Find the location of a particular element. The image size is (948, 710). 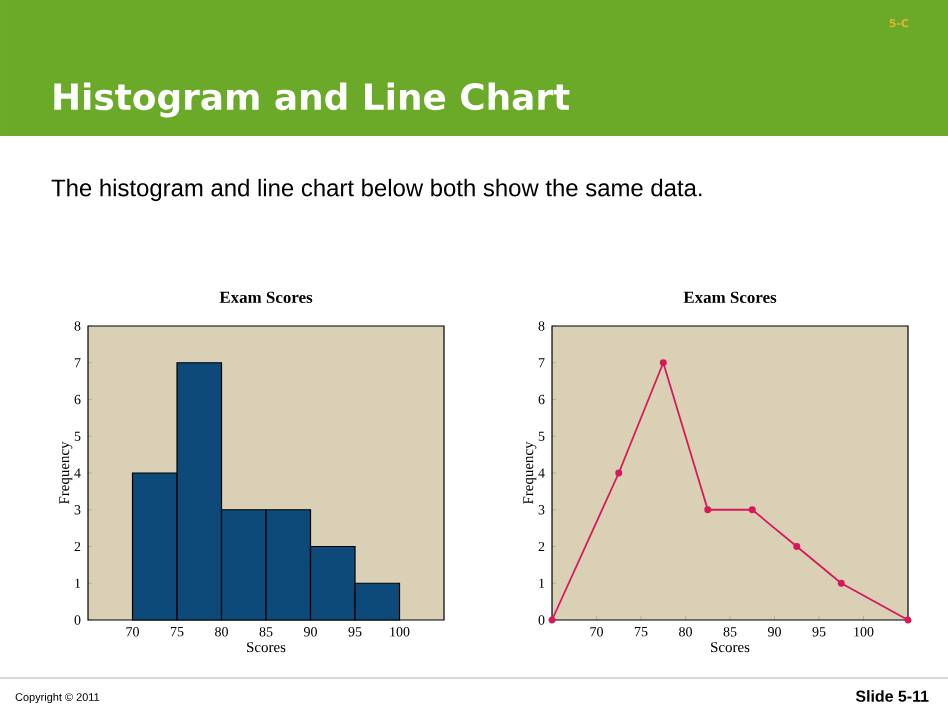

text: The histogram and line chart below both show the same data. is located at coordinates (376, 190).